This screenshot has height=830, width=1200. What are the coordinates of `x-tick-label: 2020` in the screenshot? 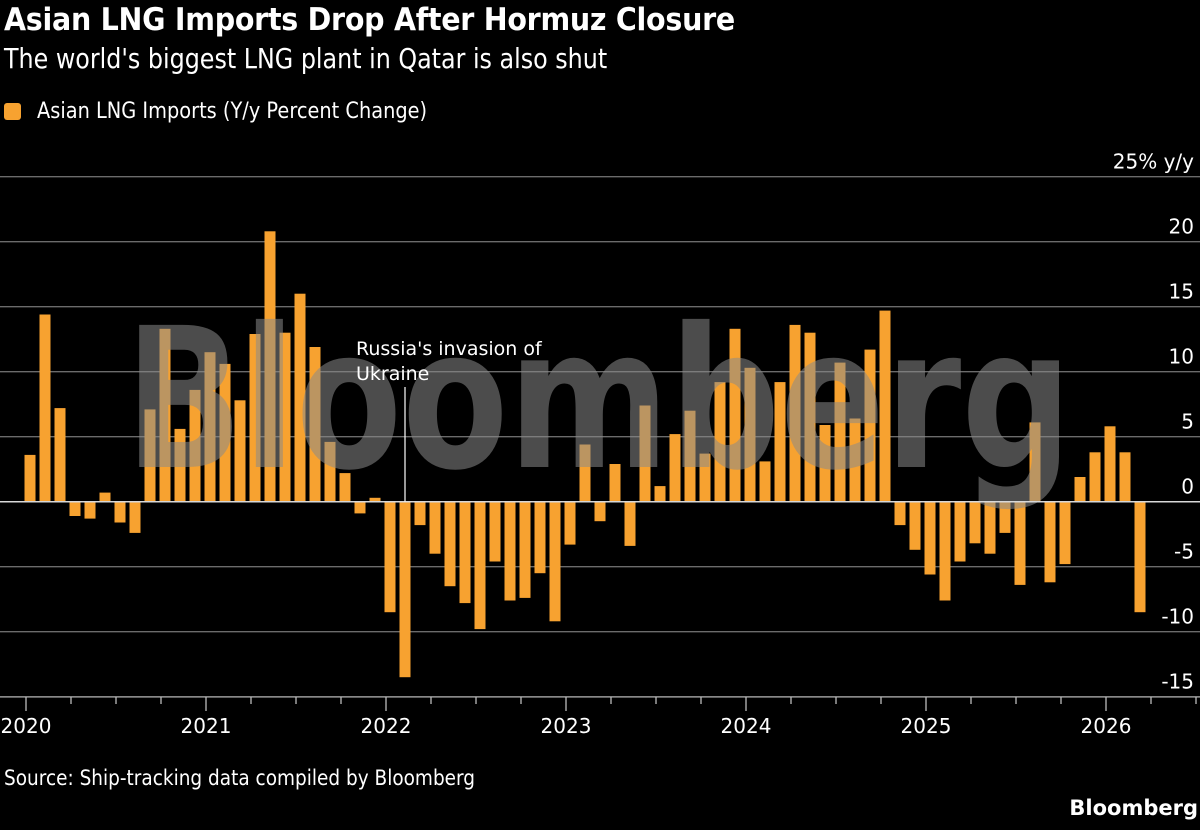 It's located at (26, 726).